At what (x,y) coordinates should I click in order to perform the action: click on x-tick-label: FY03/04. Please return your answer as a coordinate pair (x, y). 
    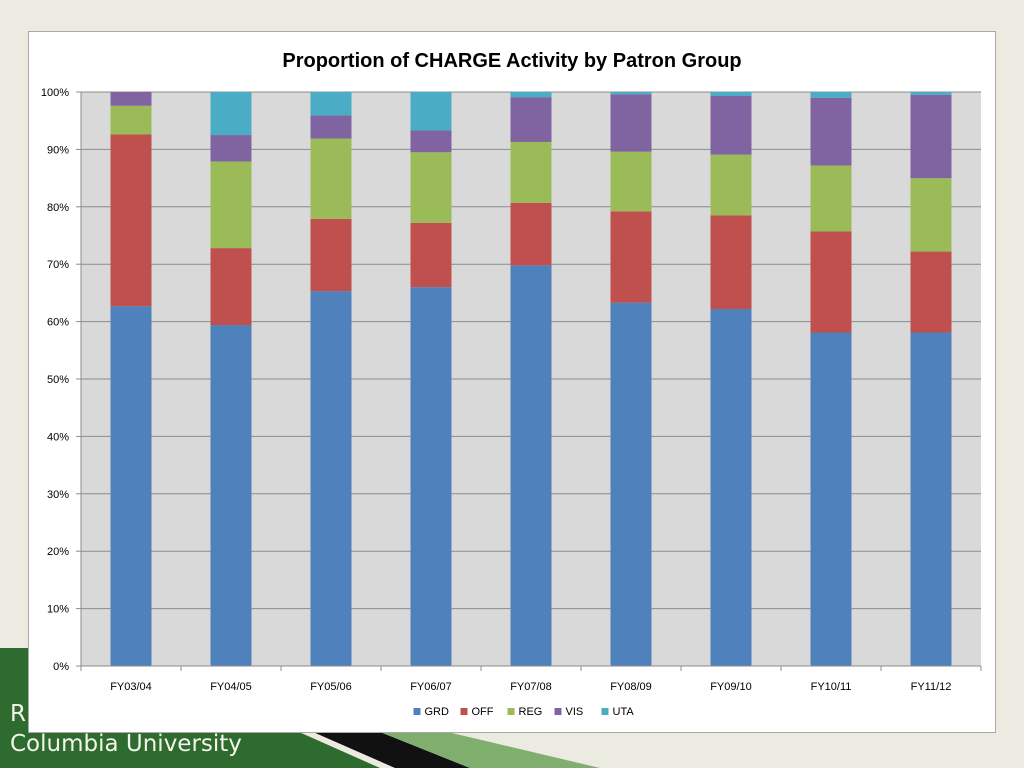
    Looking at the image, I should click on (131, 687).